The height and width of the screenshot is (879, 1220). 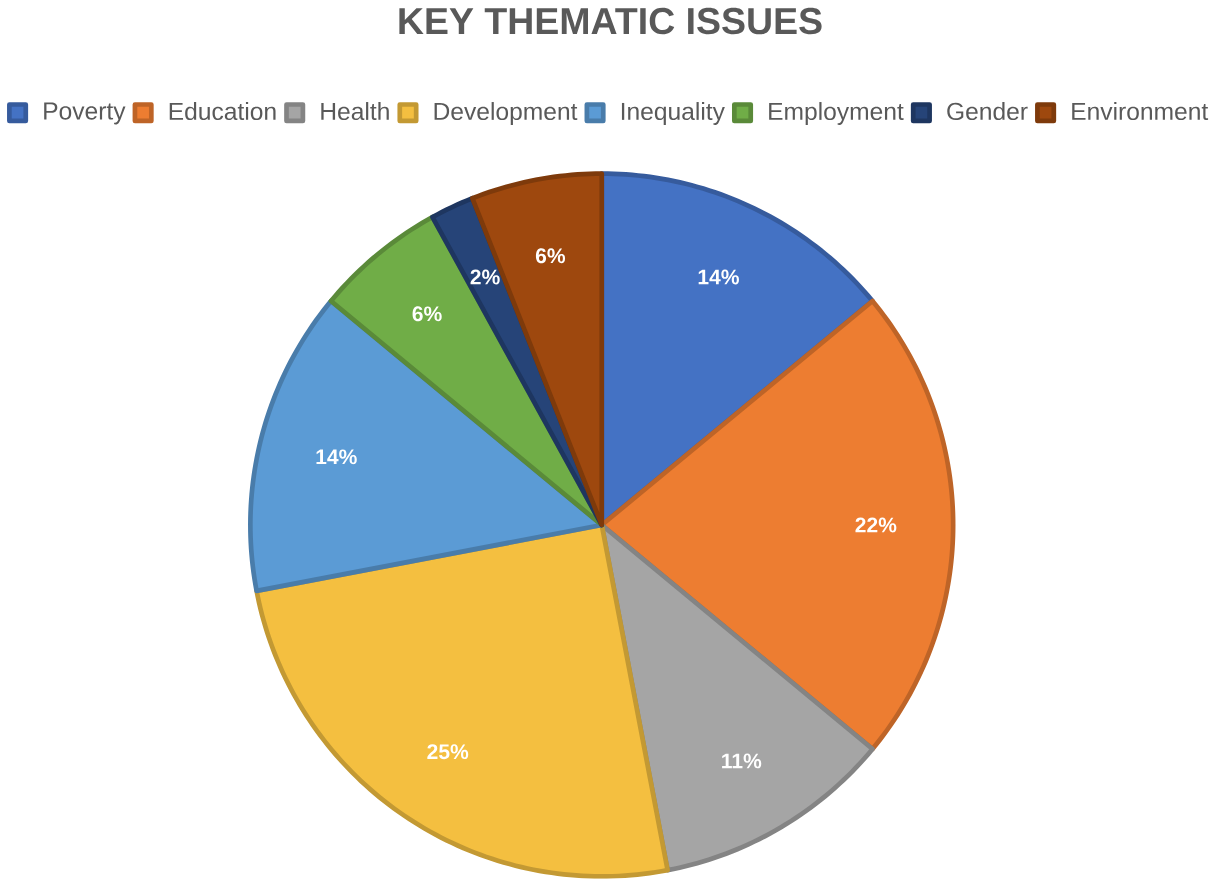 What do you see at coordinates (485, 277) in the screenshot?
I see `data-label: 2%` at bounding box center [485, 277].